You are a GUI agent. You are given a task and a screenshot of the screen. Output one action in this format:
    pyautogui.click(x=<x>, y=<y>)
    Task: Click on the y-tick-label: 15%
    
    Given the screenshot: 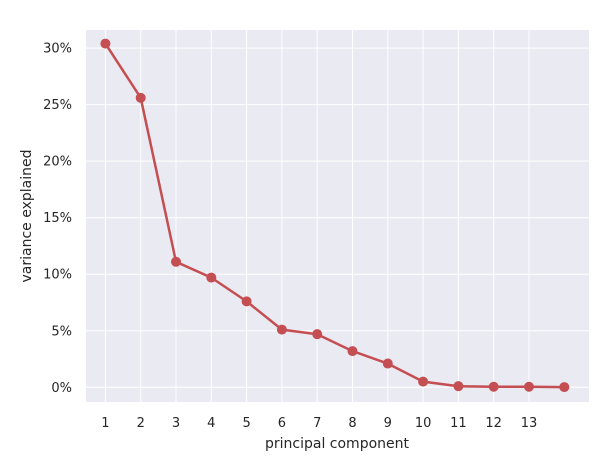 What is the action you would take?
    pyautogui.click(x=57, y=218)
    